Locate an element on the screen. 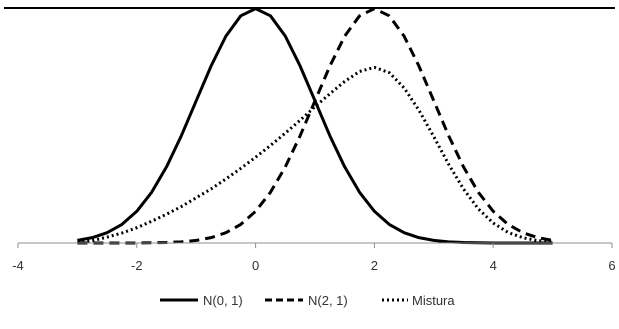 The height and width of the screenshot is (329, 619). x-tick-label: -4 is located at coordinates (18, 265).